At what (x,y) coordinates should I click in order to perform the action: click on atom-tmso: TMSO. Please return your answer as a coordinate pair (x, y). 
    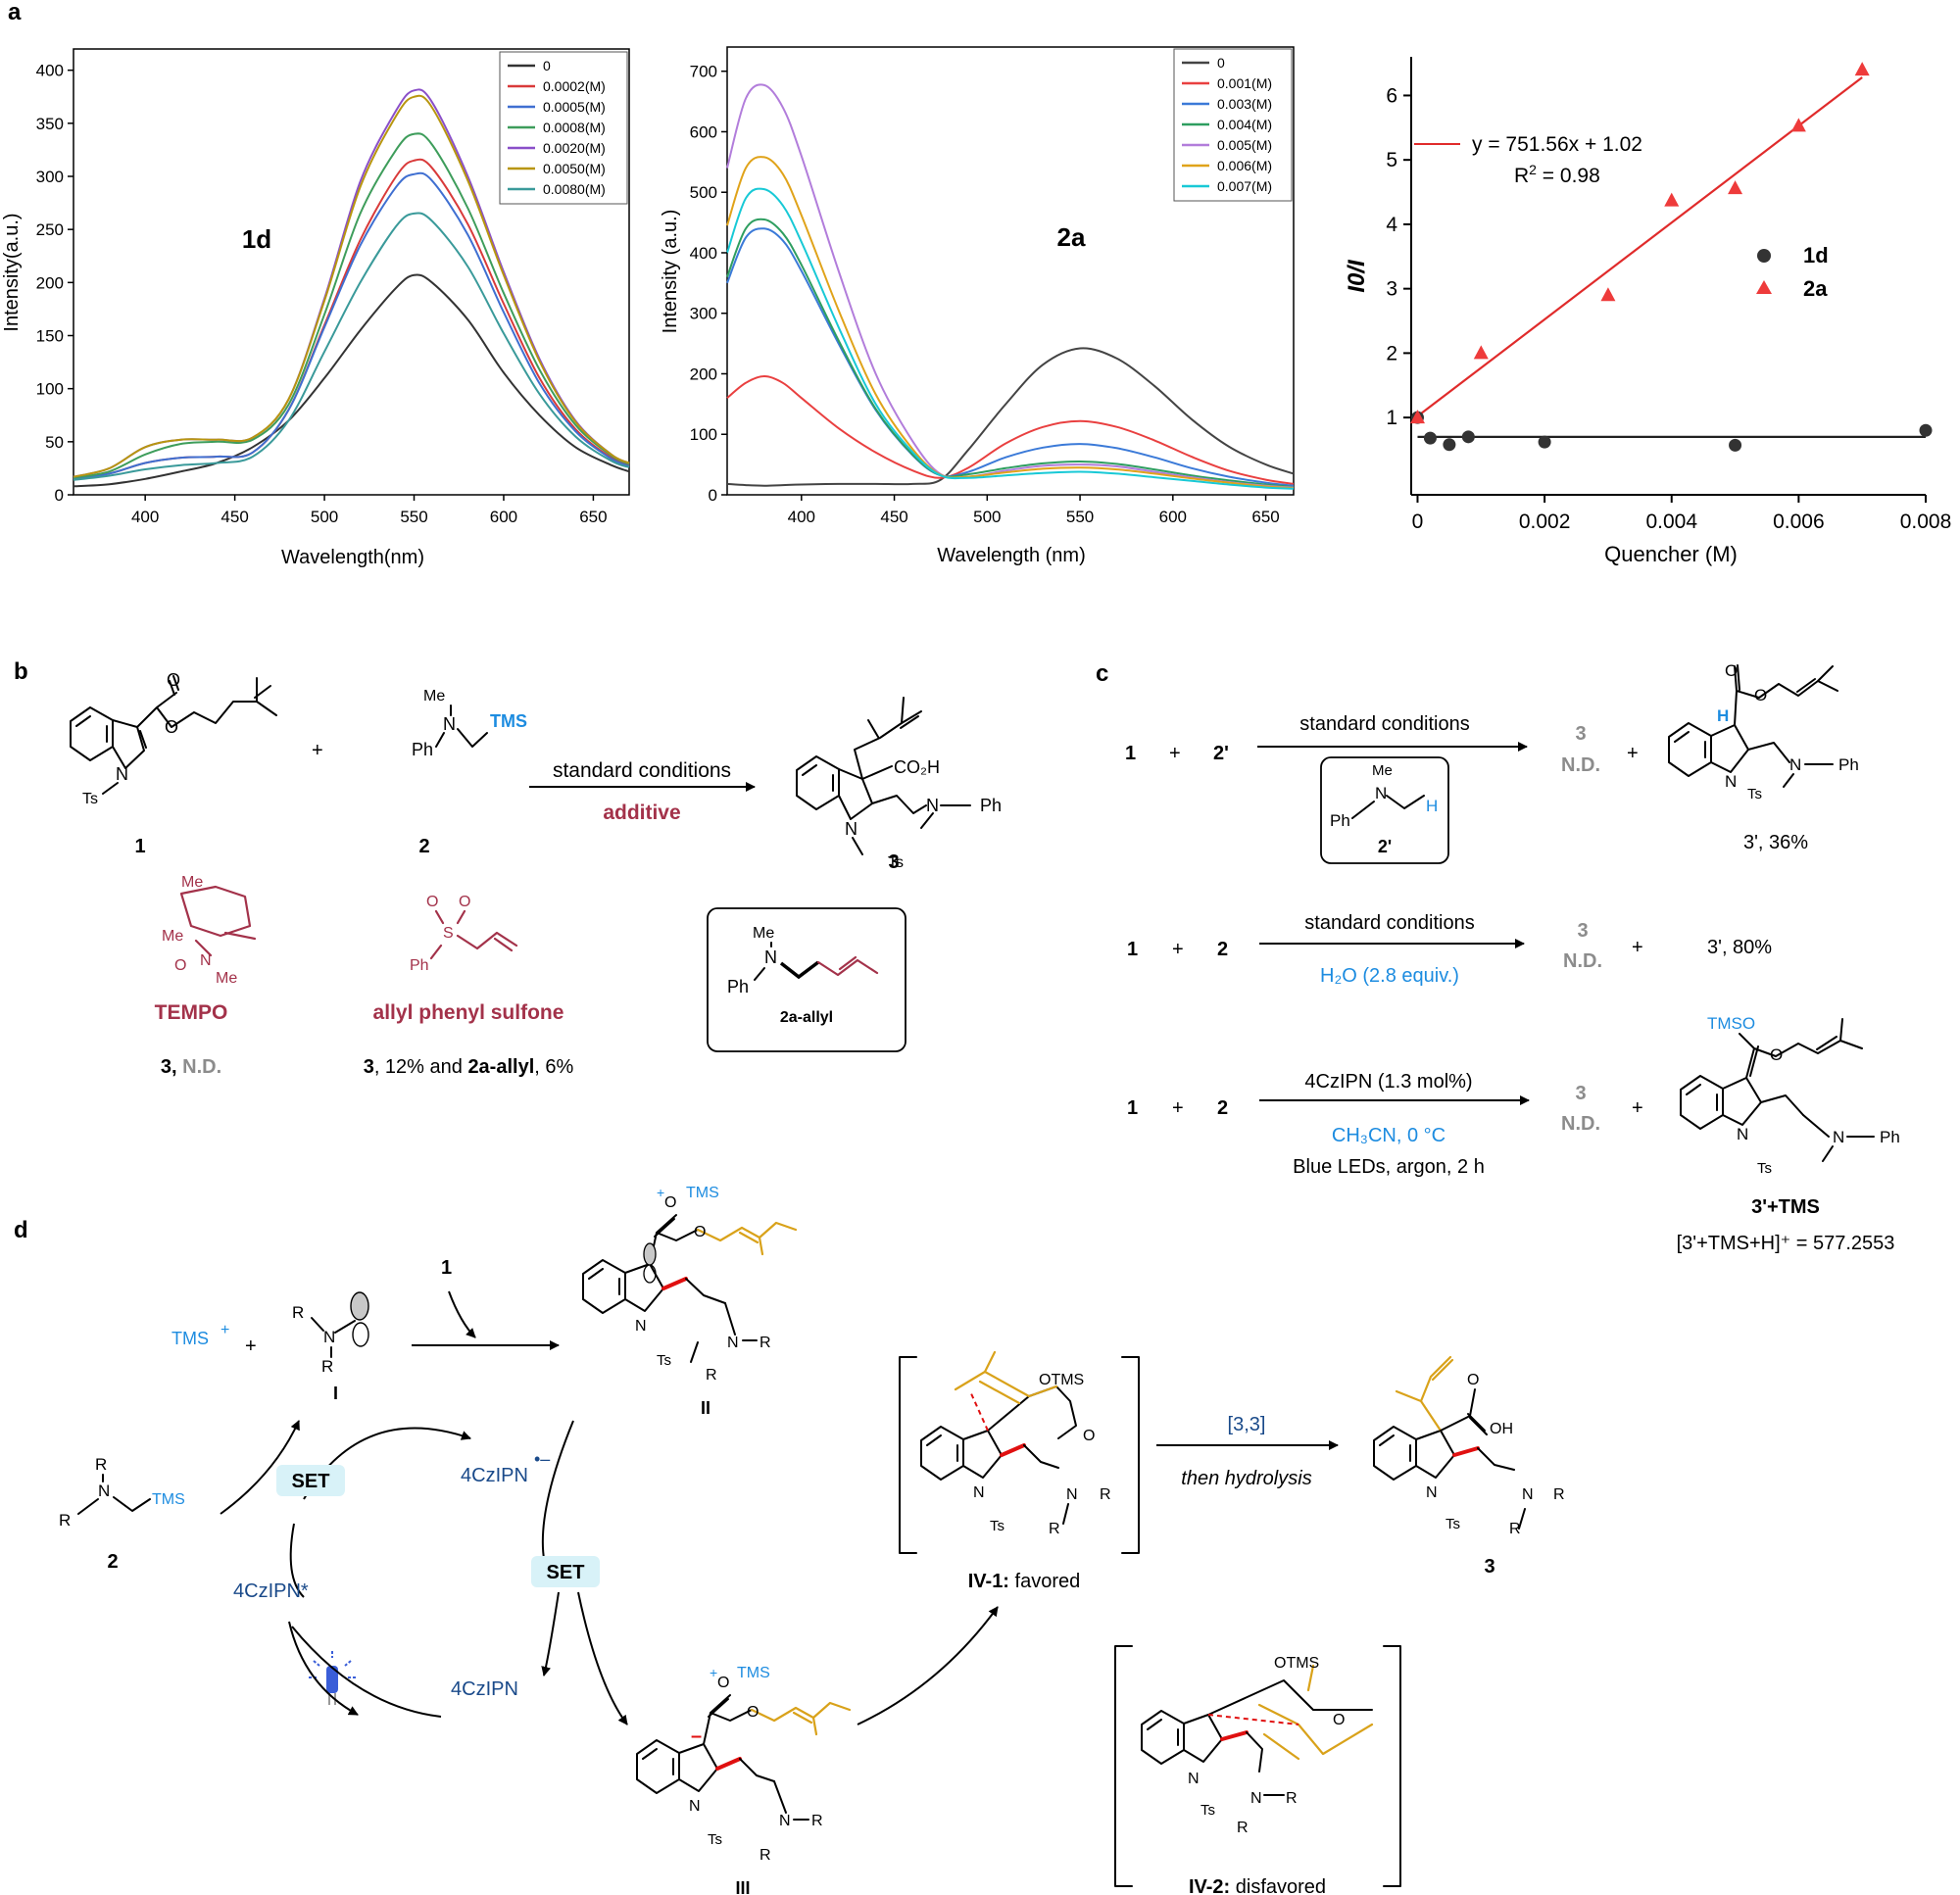
    Looking at the image, I should click on (1731, 1024).